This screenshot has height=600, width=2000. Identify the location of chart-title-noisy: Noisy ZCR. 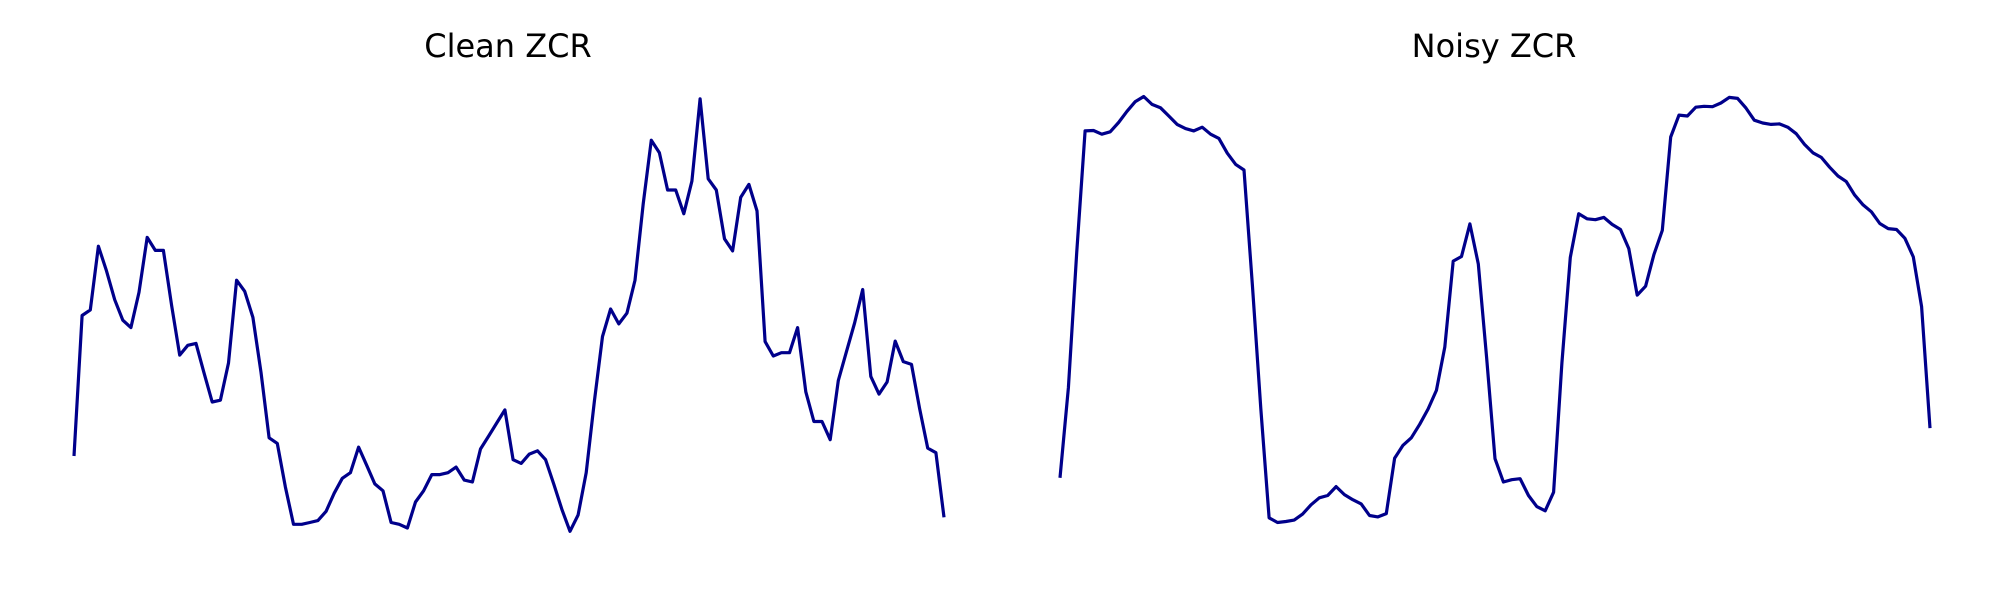
(1494, 46).